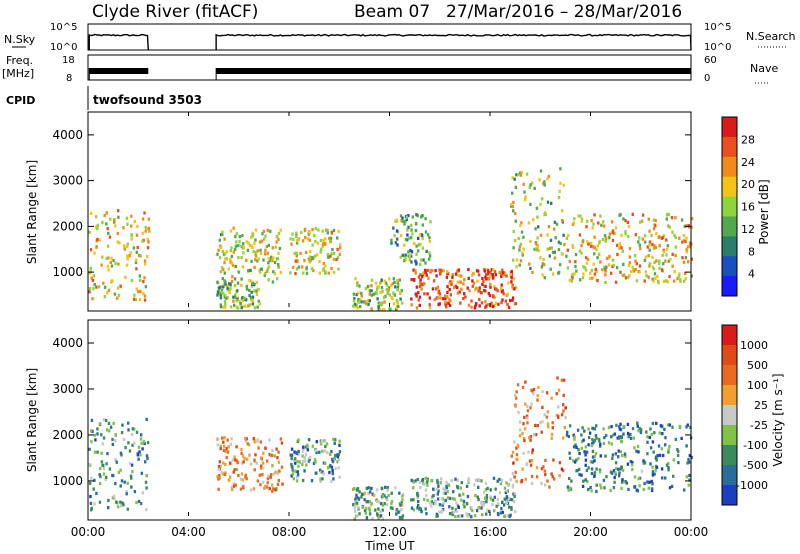 This screenshot has width=800, height=554. I want to click on freq-label: Freq., so click(19, 60).